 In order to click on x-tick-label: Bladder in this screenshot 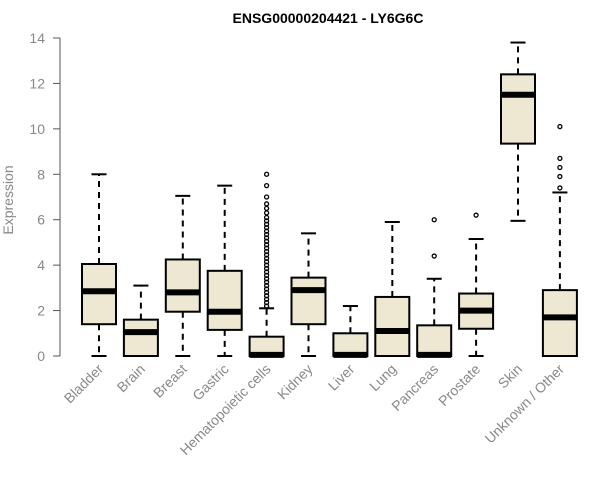, I will do `click(84, 384)`.